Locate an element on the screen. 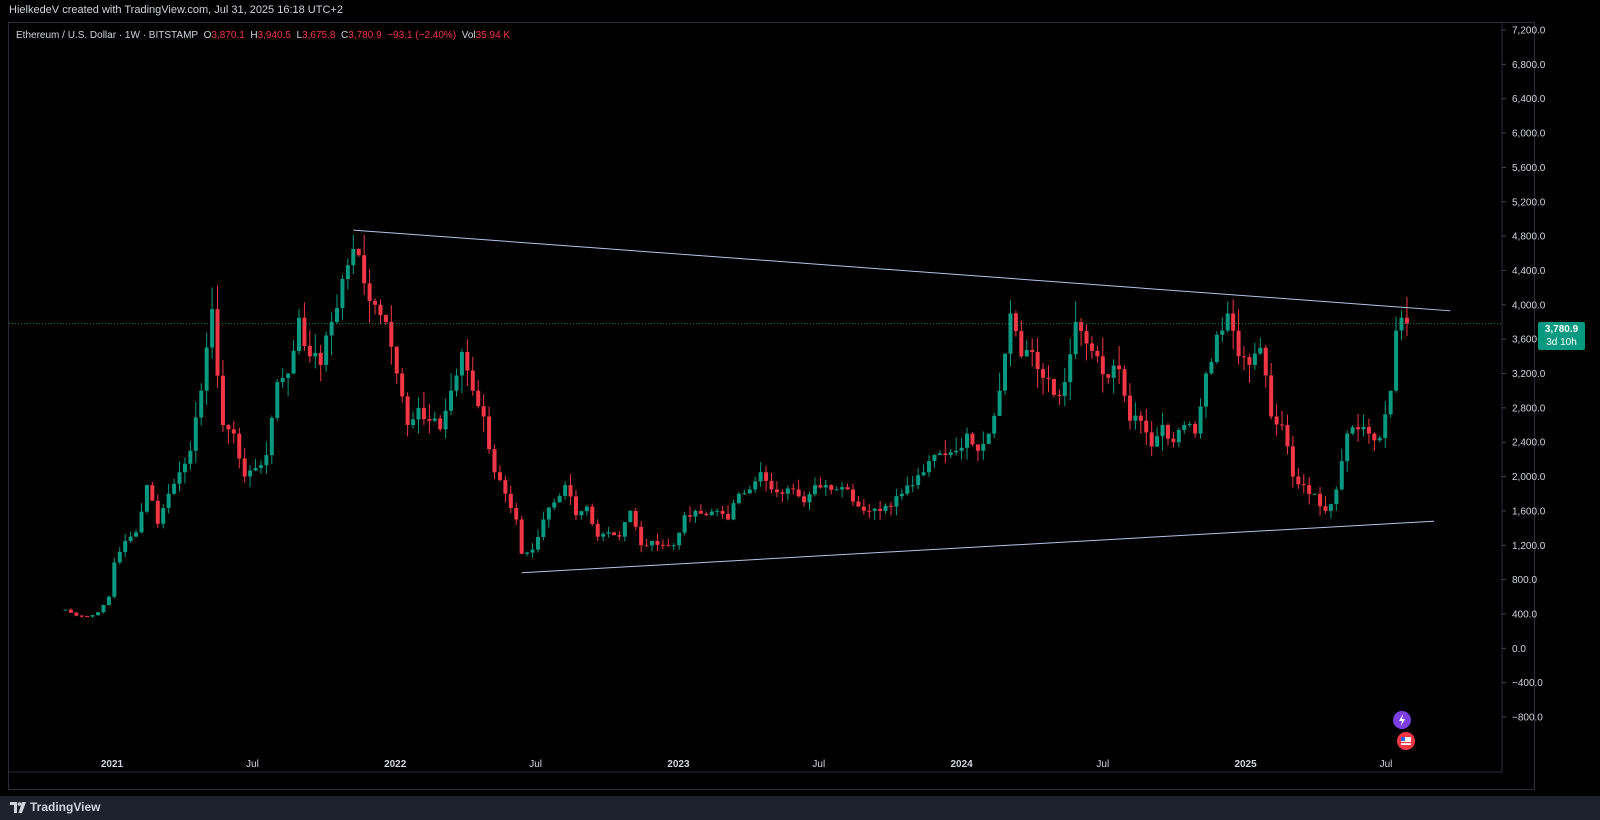 Image resolution: width=1600 pixels, height=820 pixels. upper-trendline is located at coordinates (902, 270).